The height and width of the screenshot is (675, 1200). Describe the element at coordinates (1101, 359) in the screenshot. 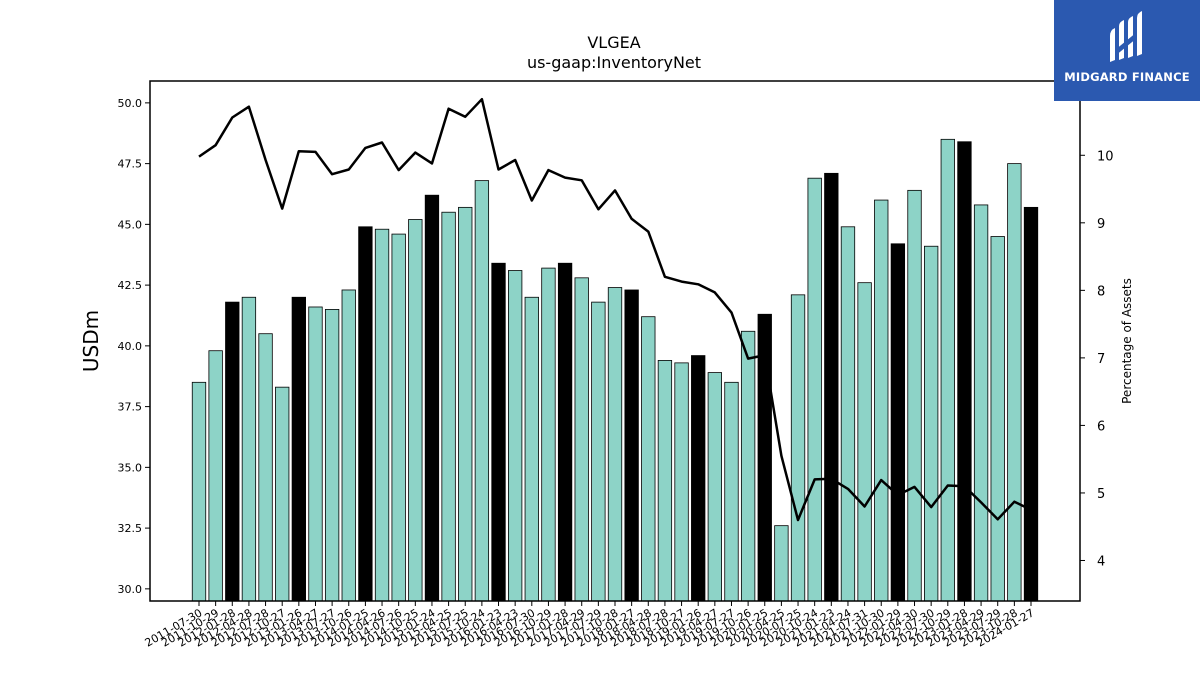

I see `y2-tick-label: 7` at that location.